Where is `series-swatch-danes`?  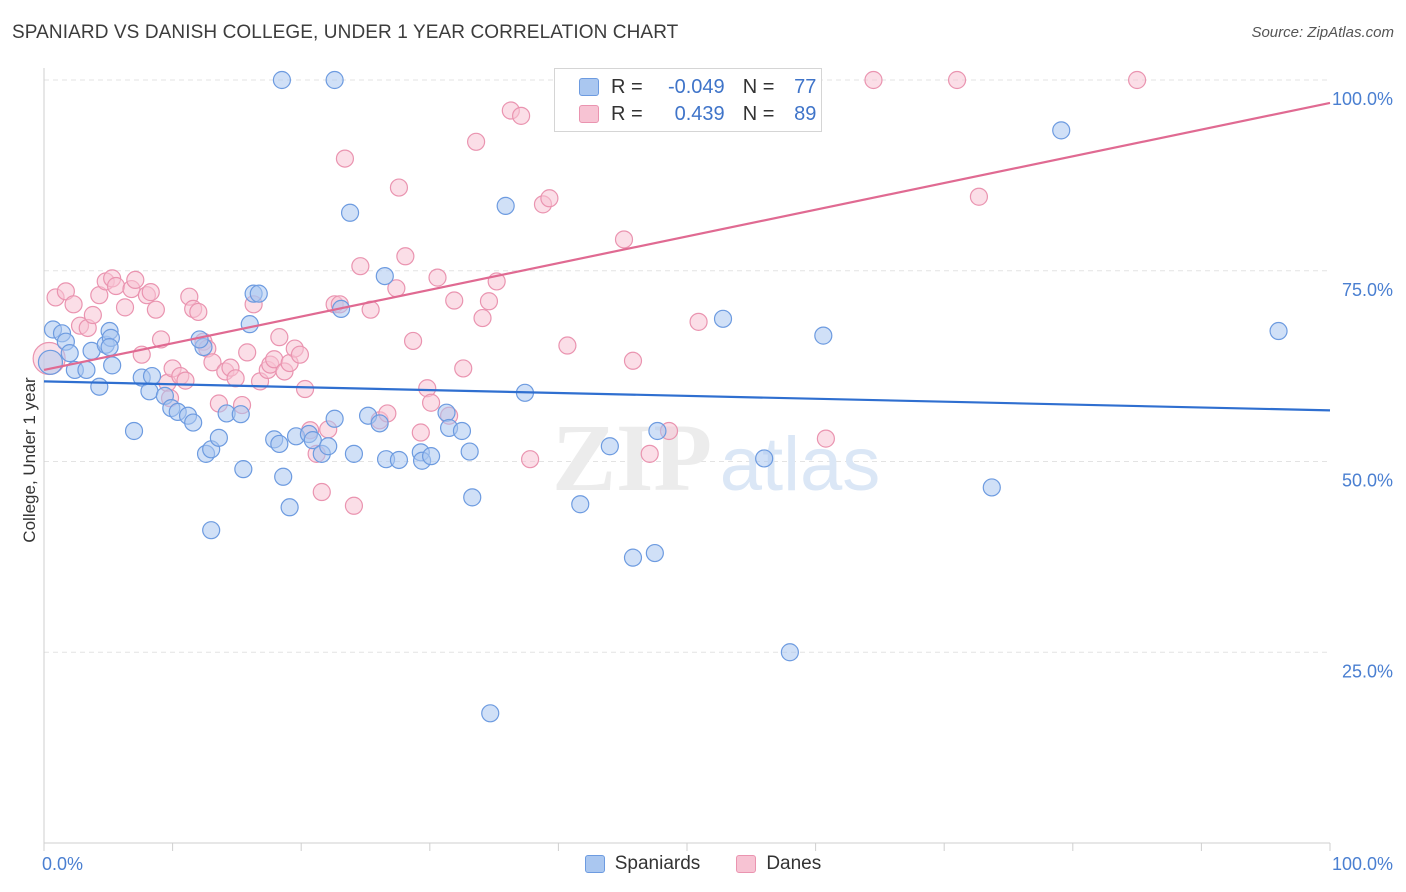 series-swatch-danes is located at coordinates (746, 864).